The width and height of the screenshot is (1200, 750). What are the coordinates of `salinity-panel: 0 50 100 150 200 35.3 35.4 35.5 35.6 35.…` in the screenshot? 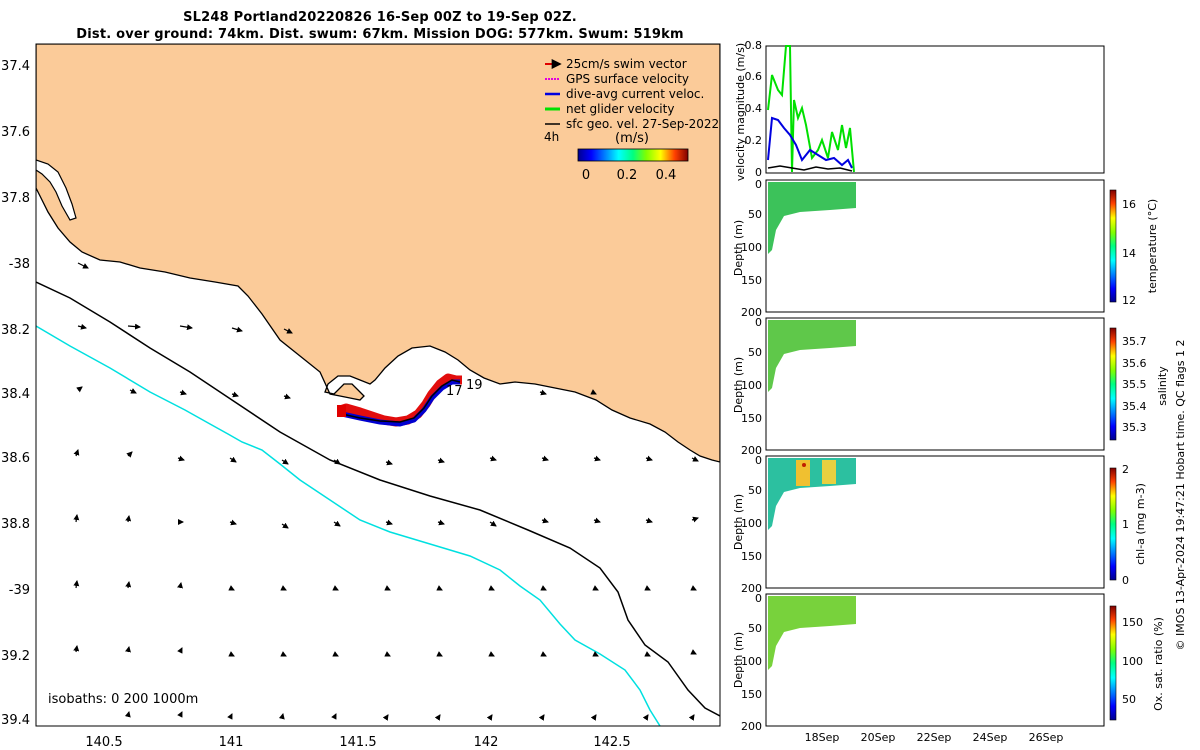 It's located at (955, 386).